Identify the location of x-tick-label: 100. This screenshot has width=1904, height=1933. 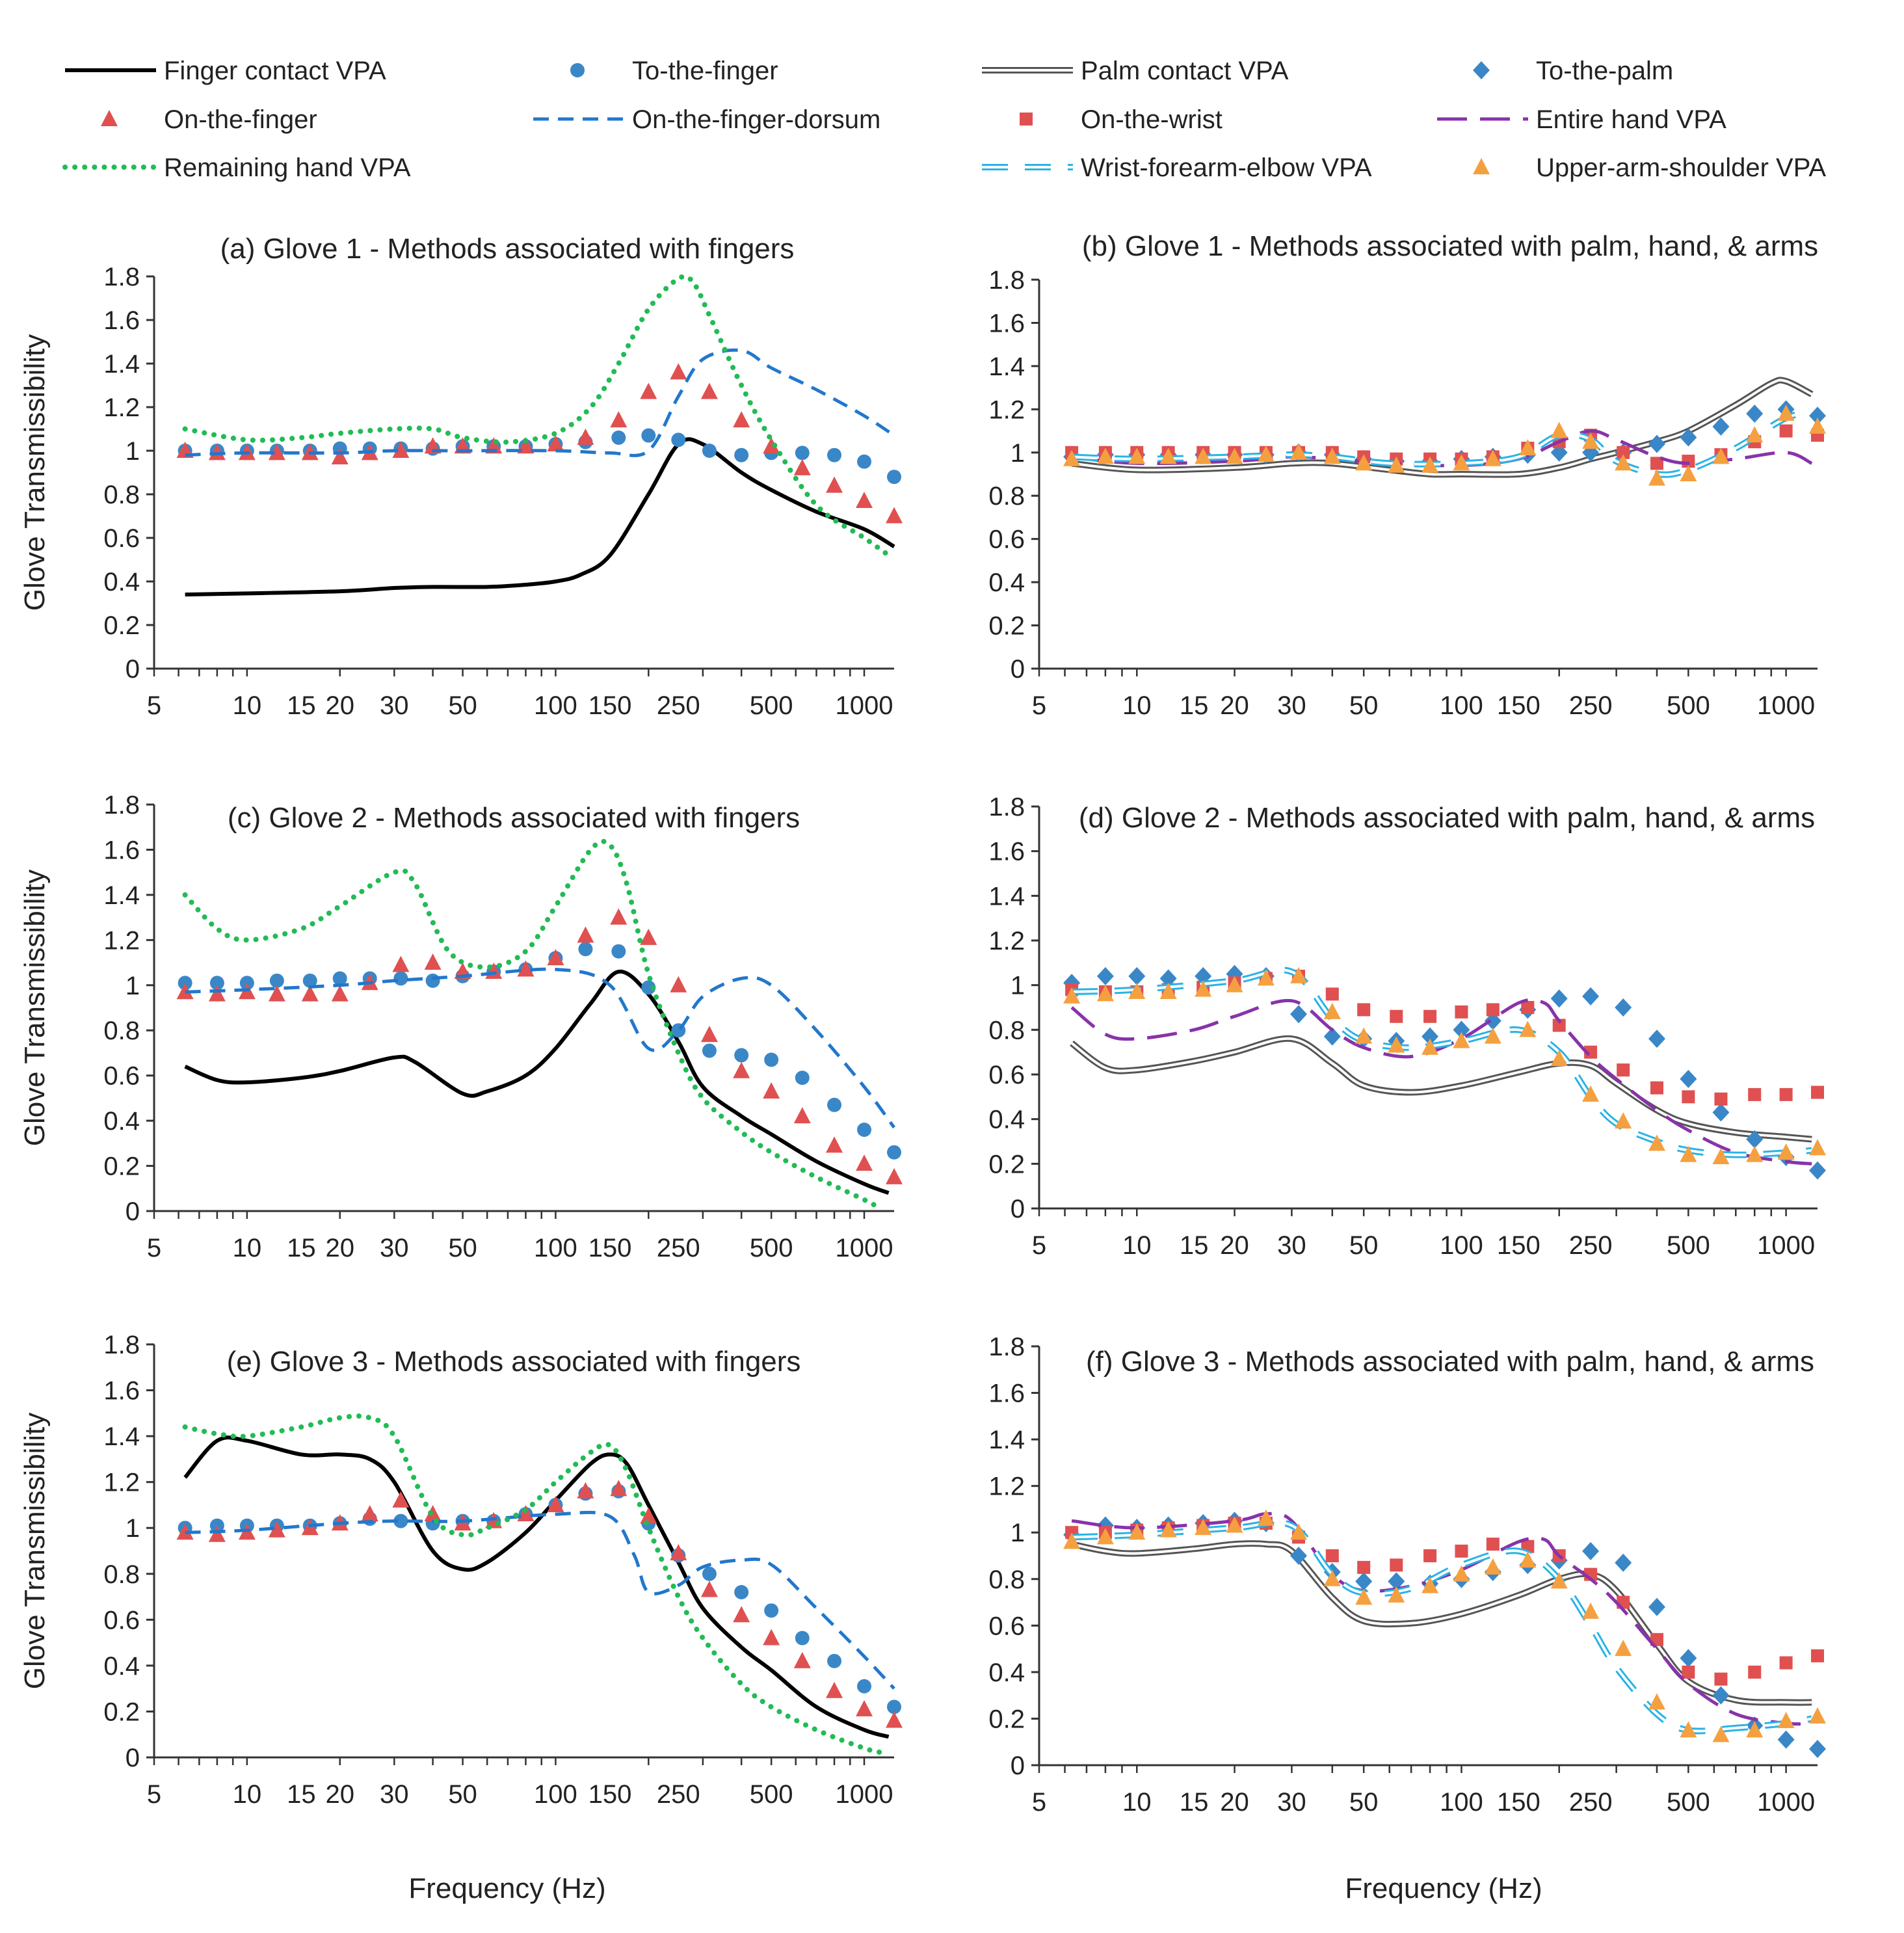
(1461, 1803).